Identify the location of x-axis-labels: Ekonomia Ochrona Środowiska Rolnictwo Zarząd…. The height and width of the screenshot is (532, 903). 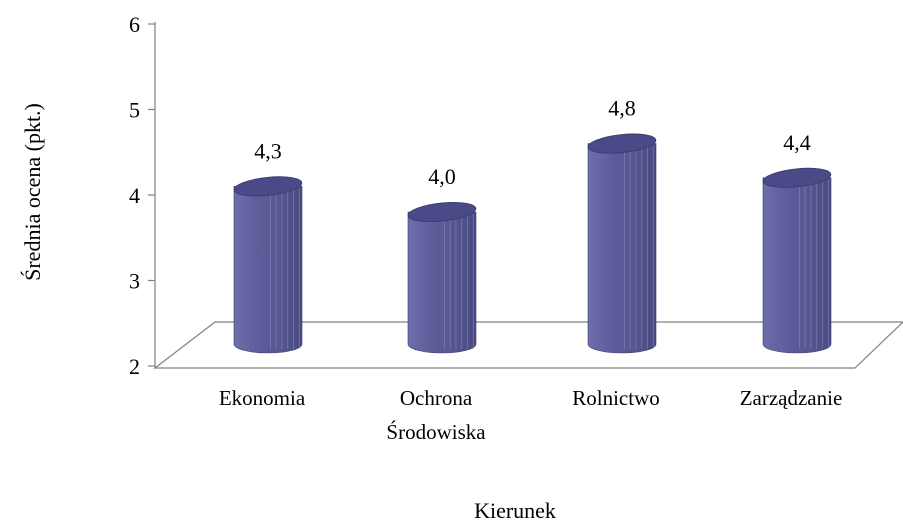
(530, 415).